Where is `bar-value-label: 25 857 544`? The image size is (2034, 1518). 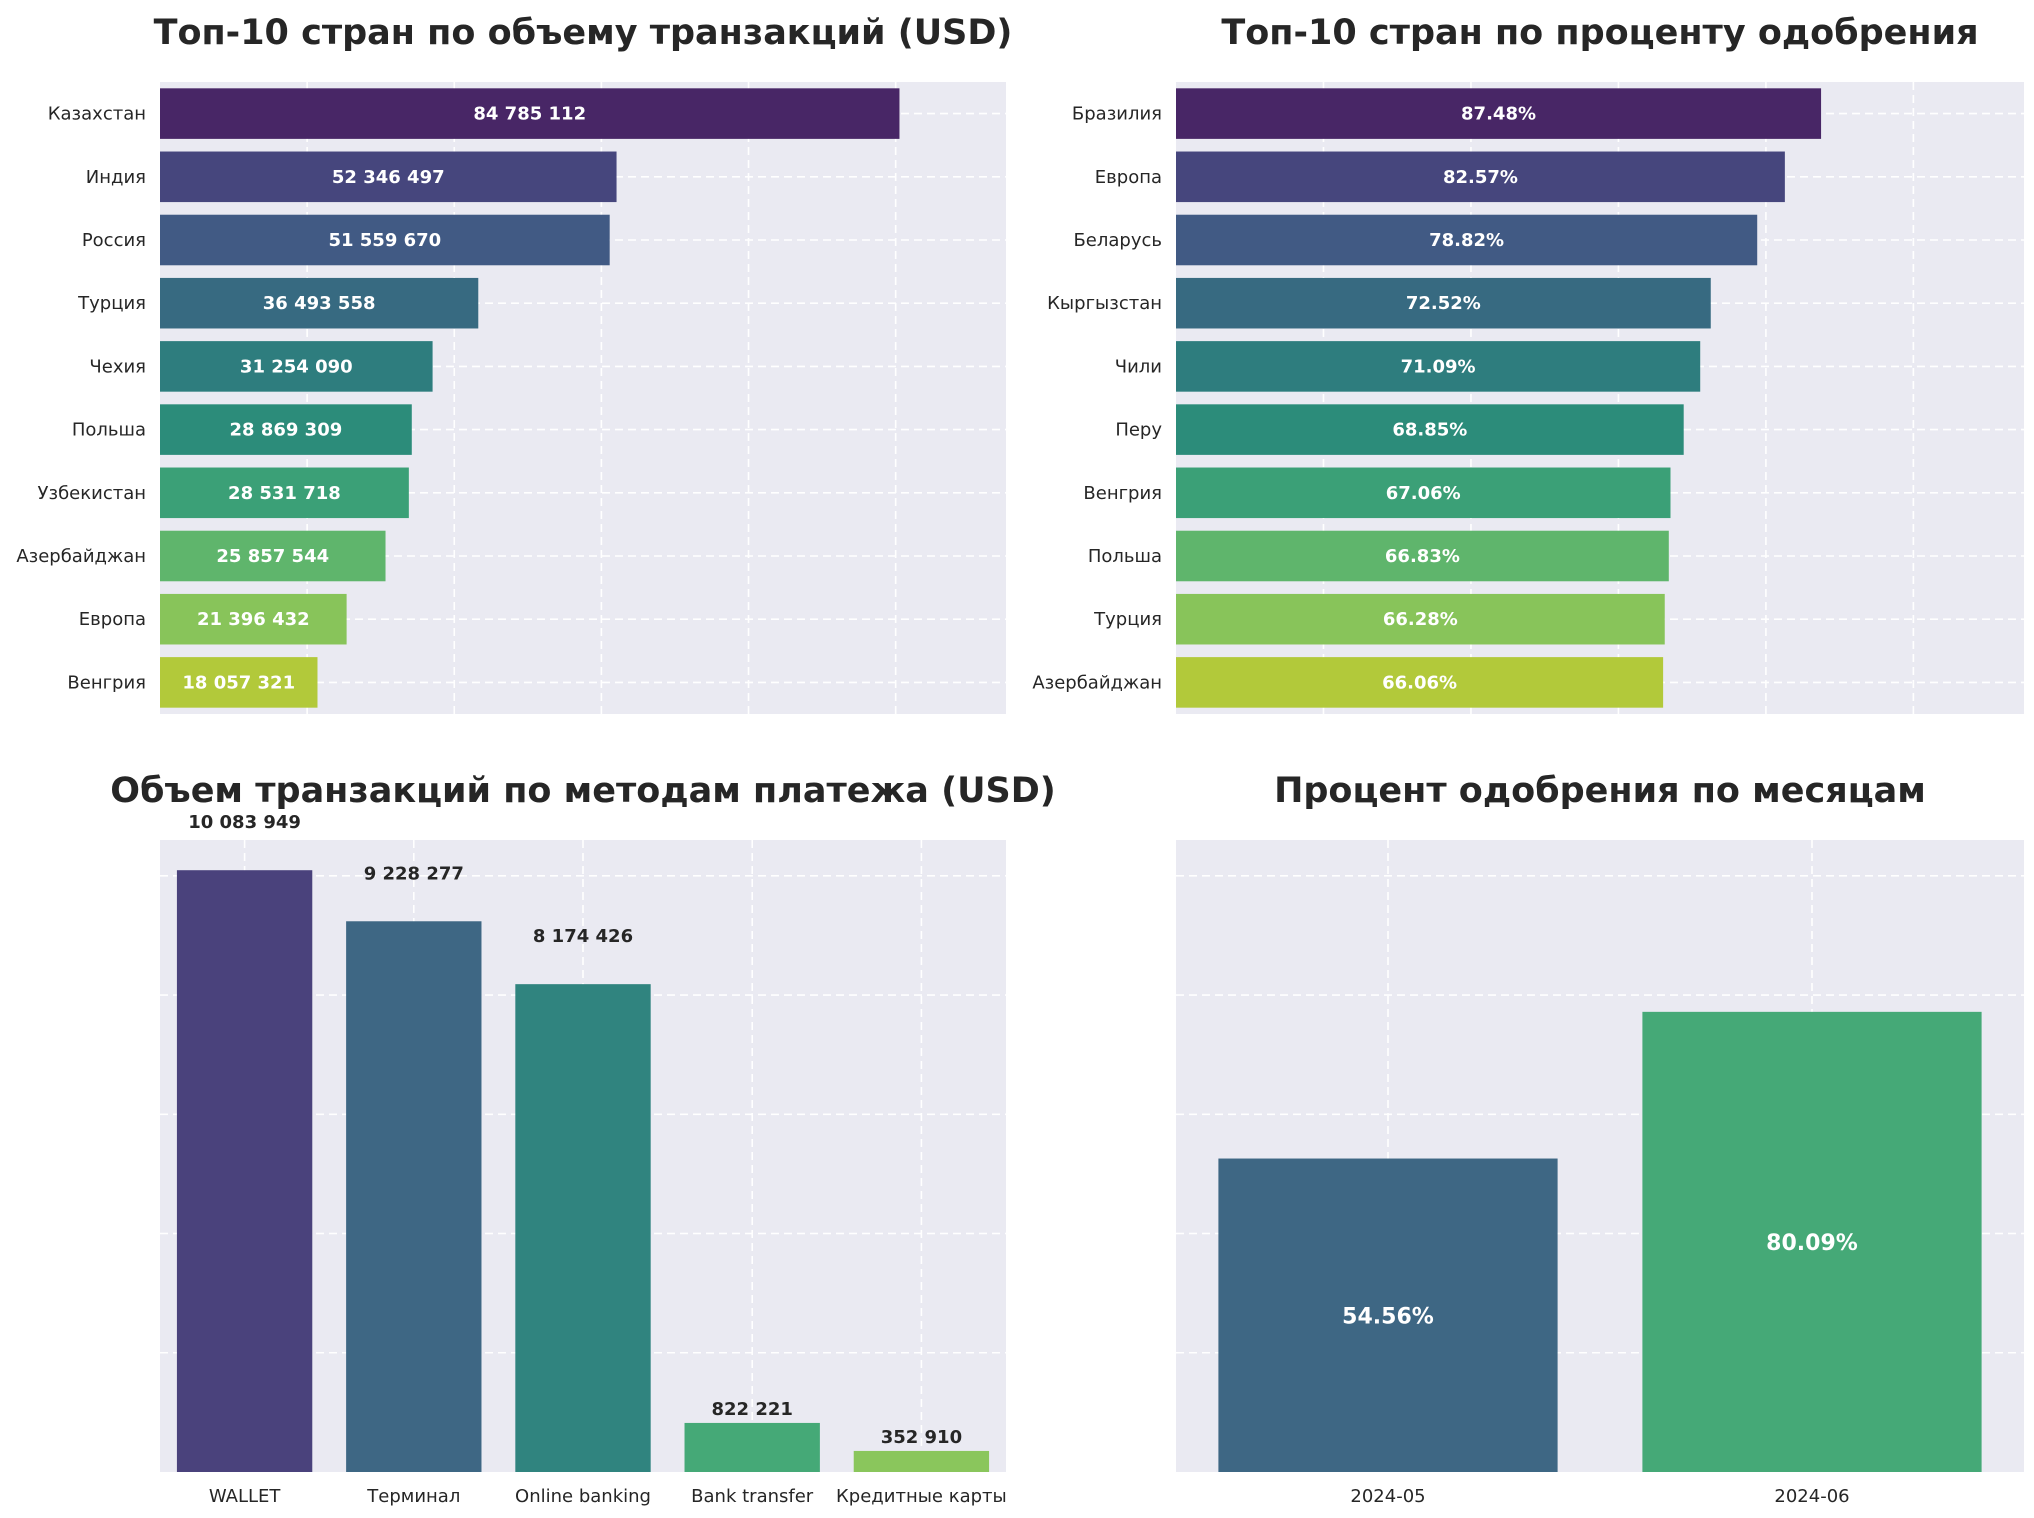 bar-value-label: 25 857 544 is located at coordinates (272, 556).